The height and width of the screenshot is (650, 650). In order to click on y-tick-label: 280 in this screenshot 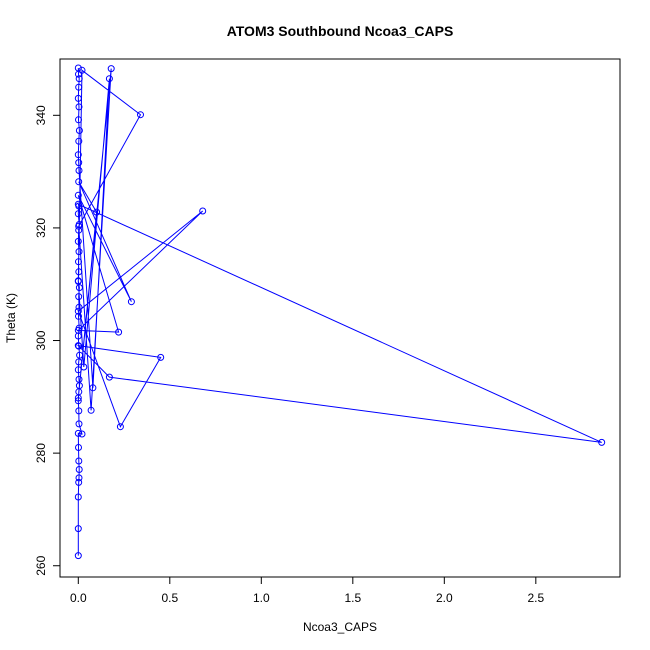, I will do `click(41, 453)`.